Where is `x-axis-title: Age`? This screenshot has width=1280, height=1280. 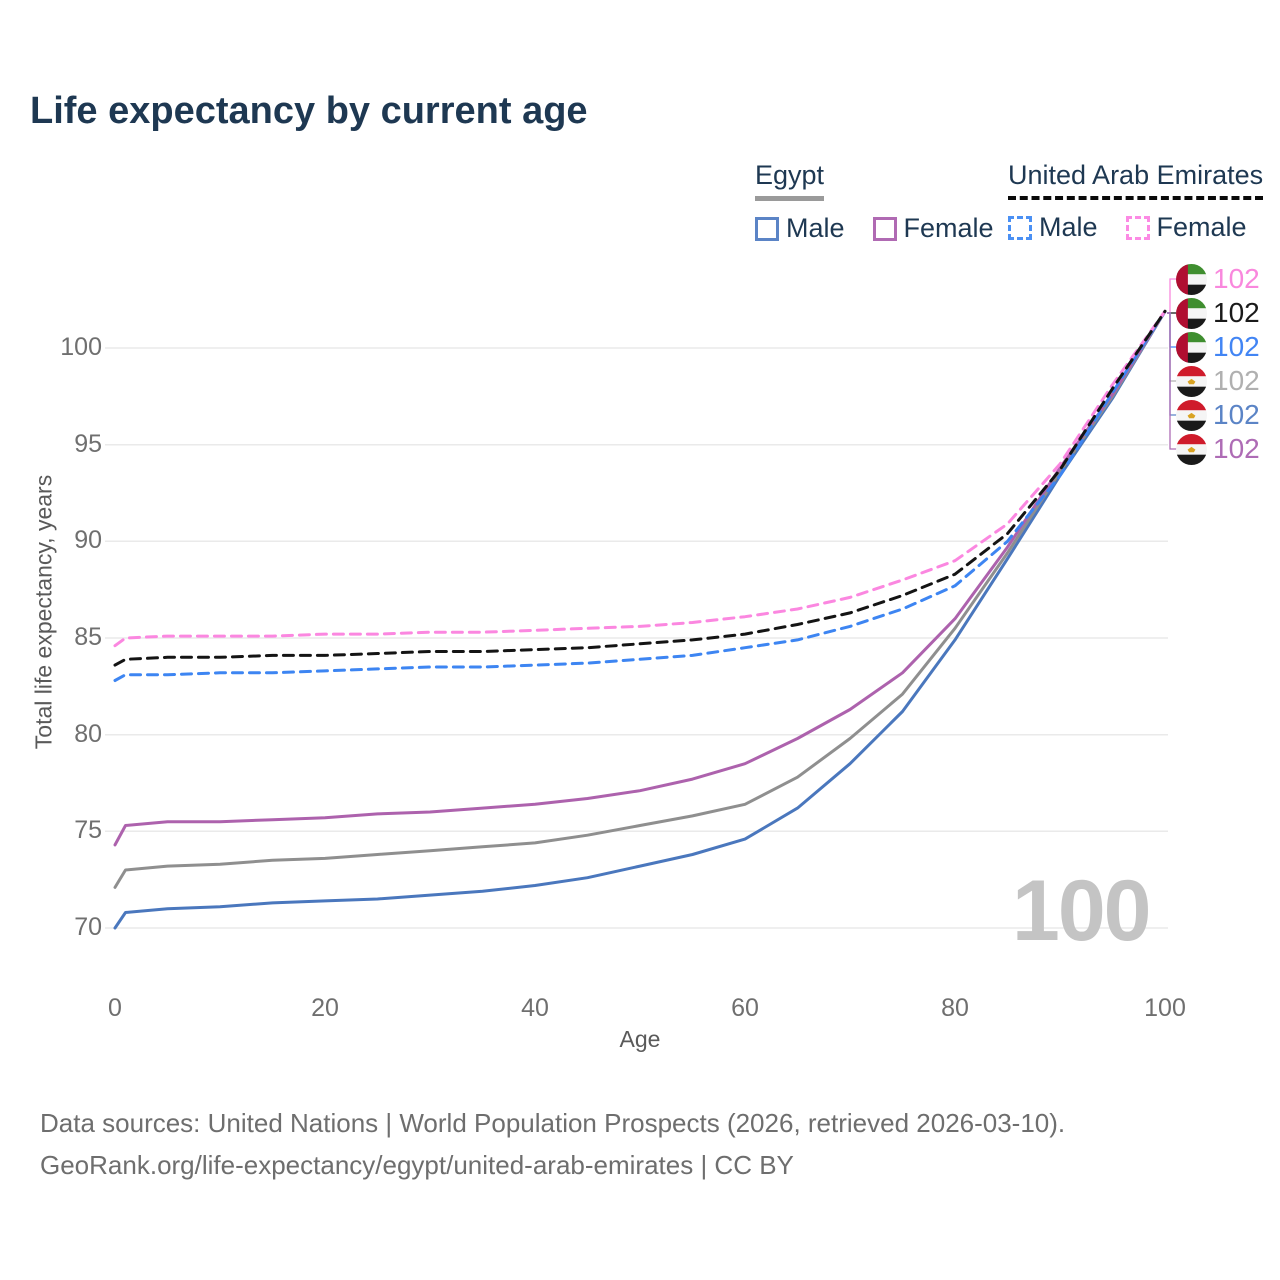 x-axis-title: Age is located at coordinates (640, 1039).